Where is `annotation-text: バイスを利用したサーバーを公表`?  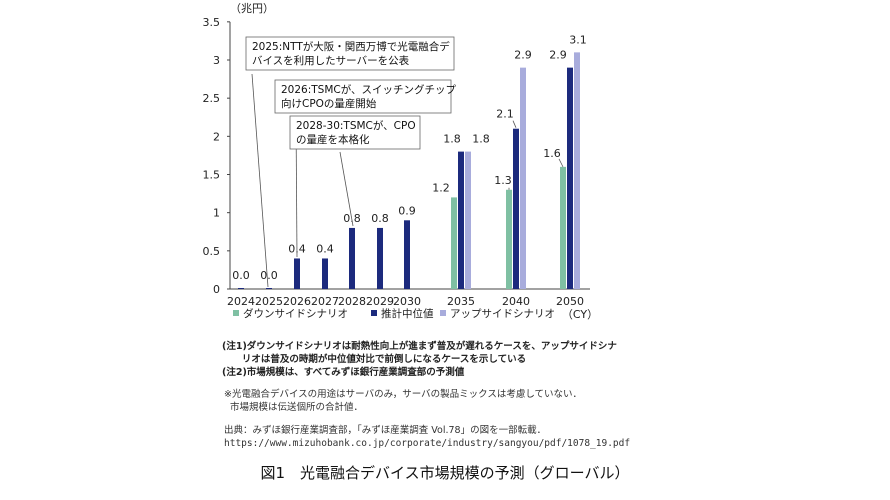 annotation-text: バイスを利用したサーバーを公表 is located at coordinates (331, 60).